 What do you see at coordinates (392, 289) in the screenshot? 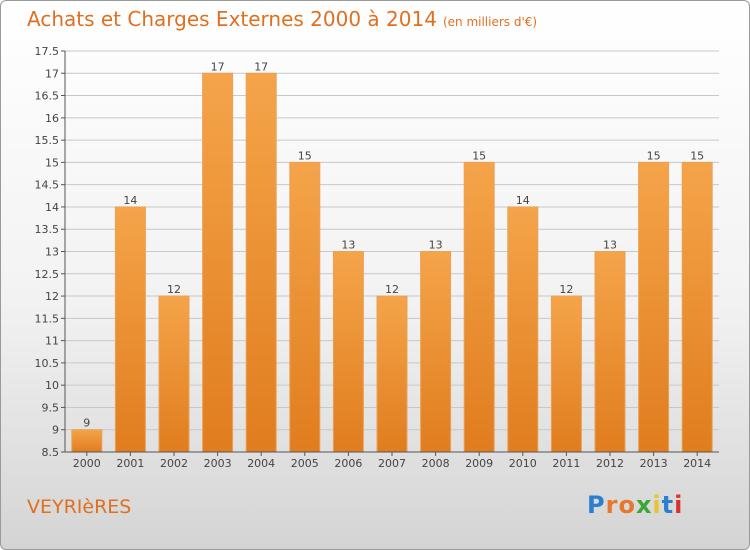
I see `value-label-2007: 12` at bounding box center [392, 289].